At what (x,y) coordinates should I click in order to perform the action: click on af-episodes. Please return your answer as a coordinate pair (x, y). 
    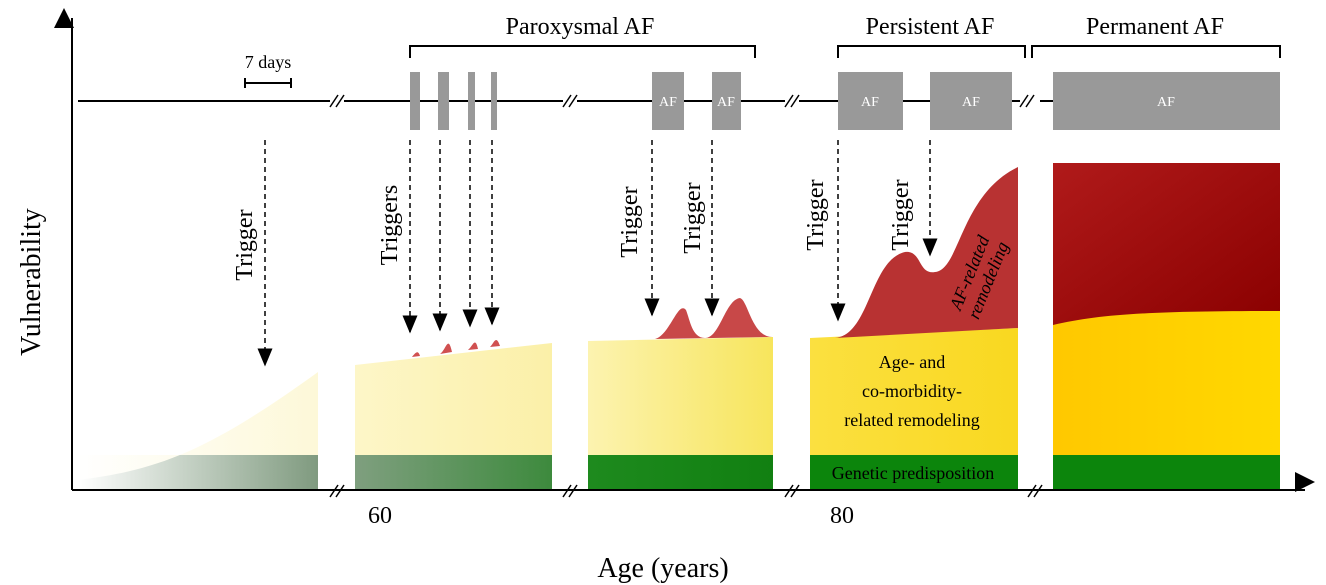
    Looking at the image, I should click on (845, 101).